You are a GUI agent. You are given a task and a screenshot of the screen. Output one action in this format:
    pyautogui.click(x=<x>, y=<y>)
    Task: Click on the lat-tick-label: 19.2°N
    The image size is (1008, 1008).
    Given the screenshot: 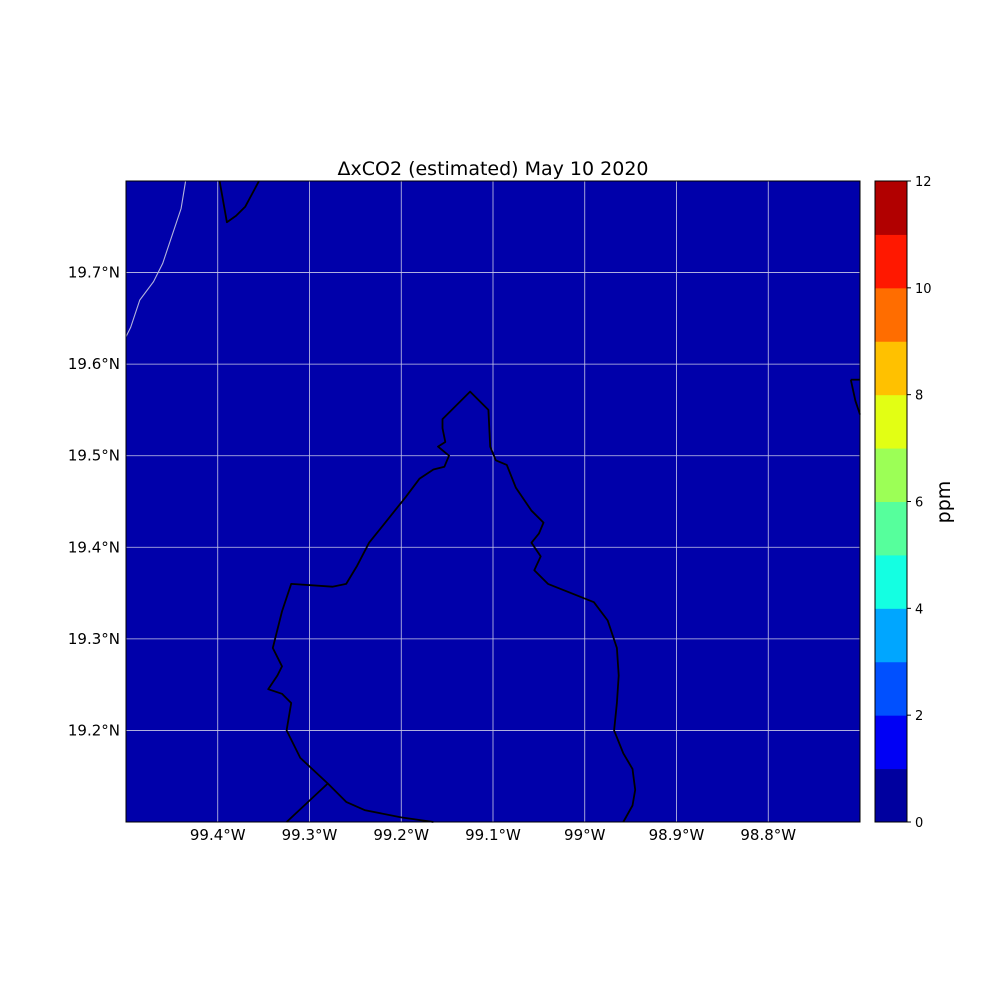 What is the action you would take?
    pyautogui.click(x=94, y=730)
    